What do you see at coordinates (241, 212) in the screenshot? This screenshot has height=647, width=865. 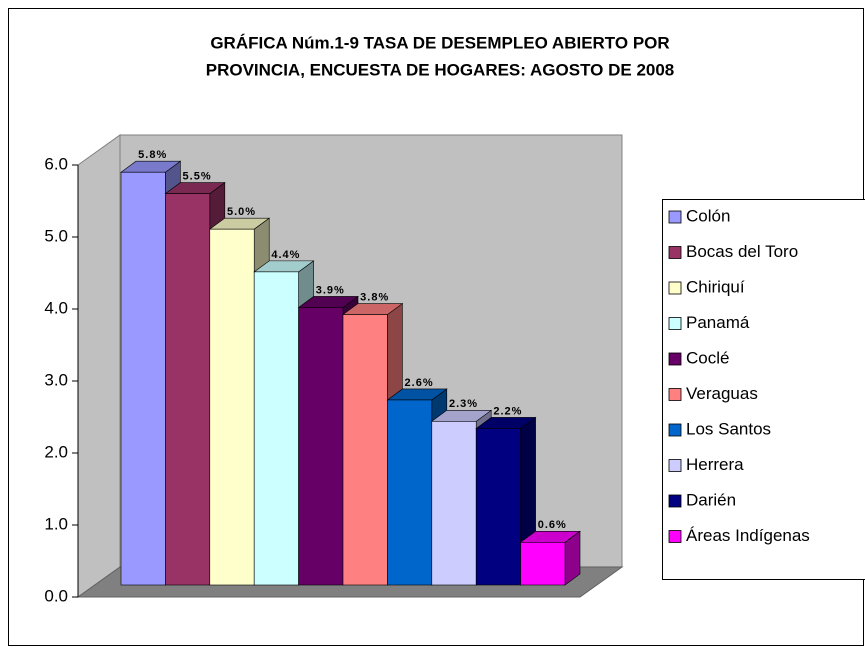 I see `value-label: 5.0%` at bounding box center [241, 212].